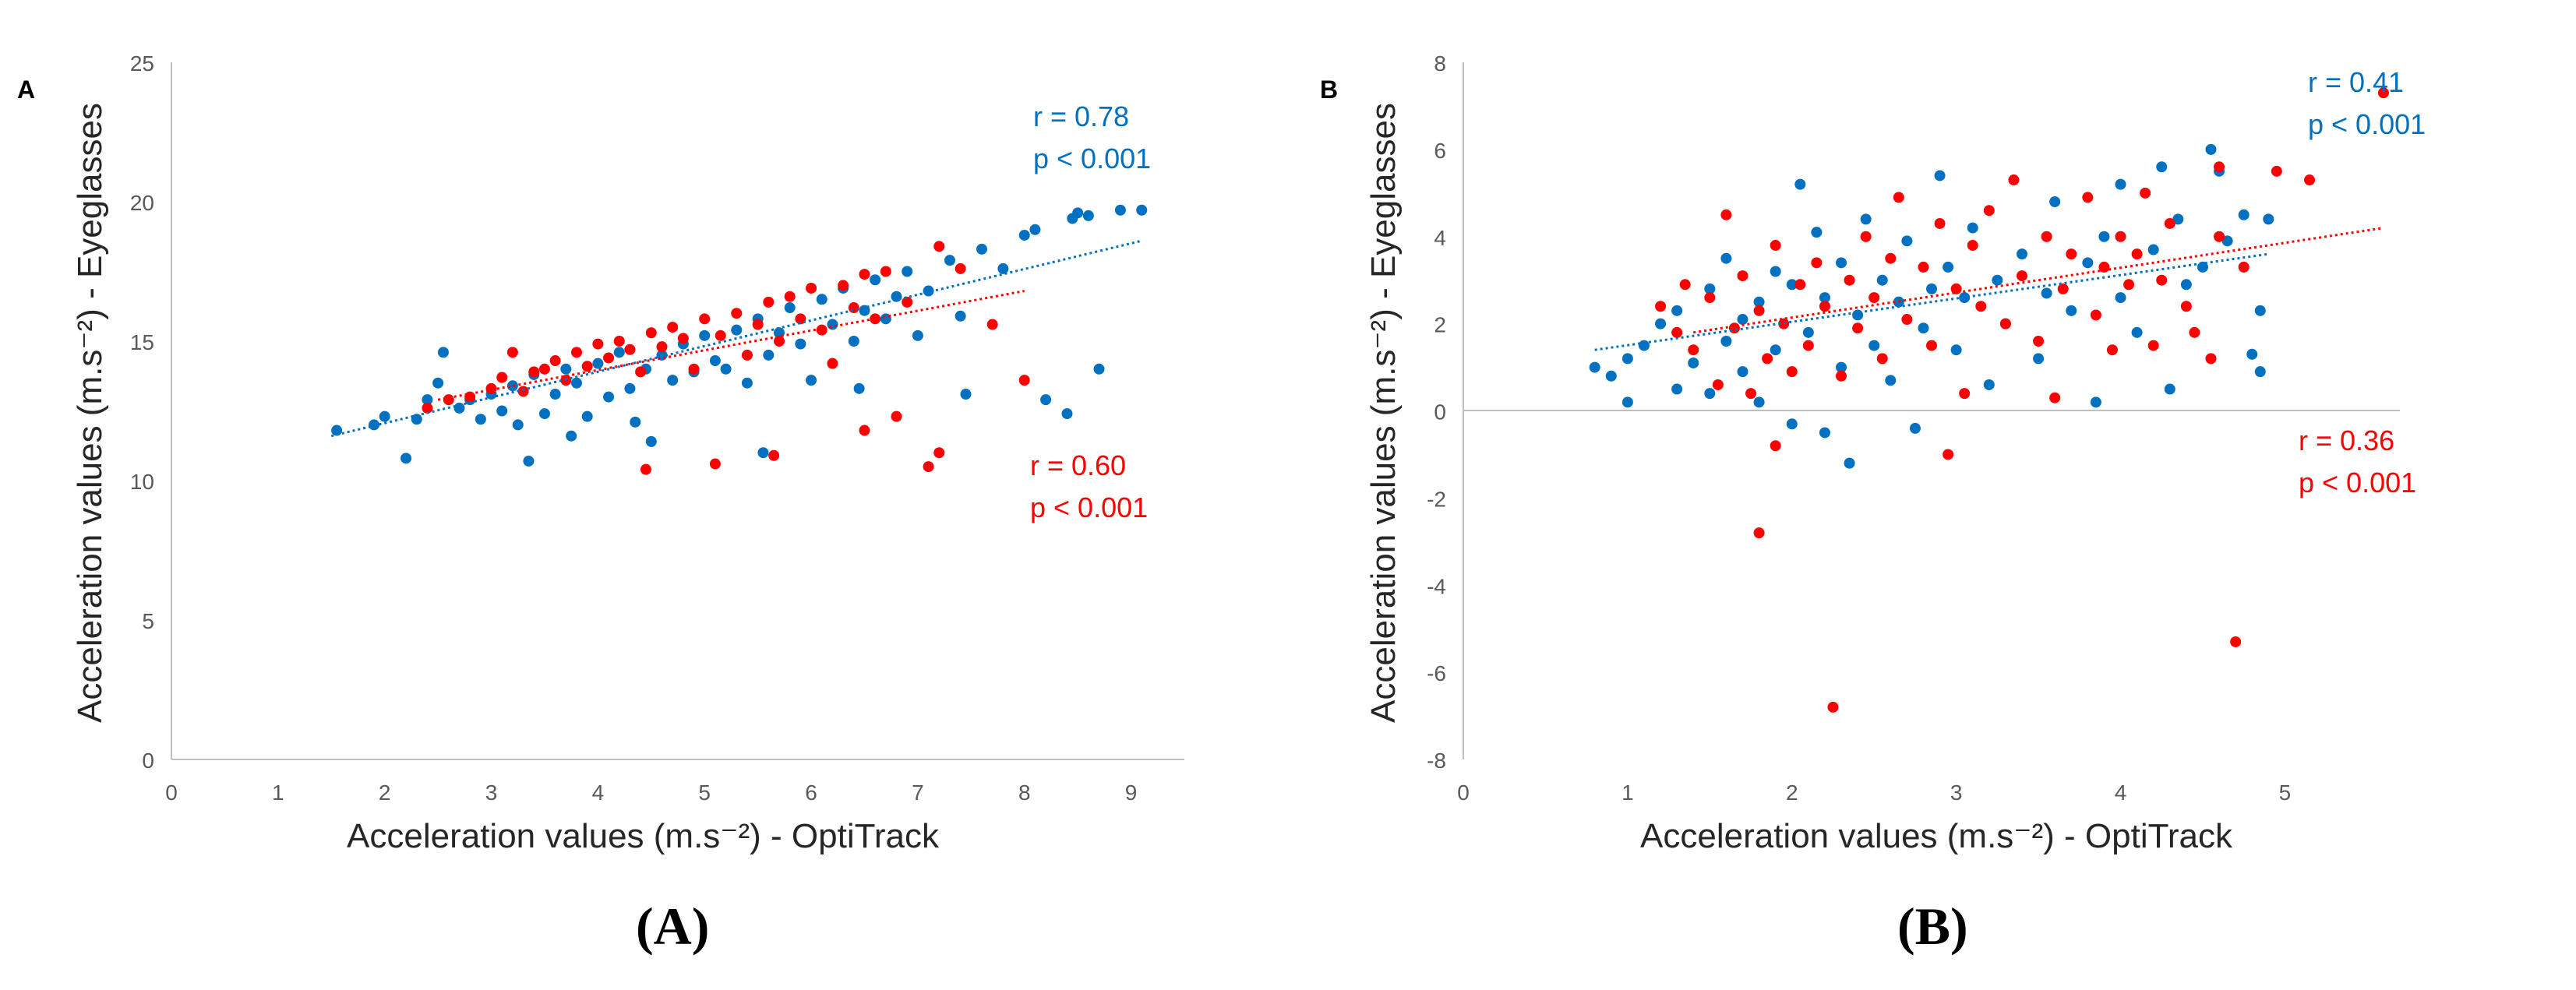  Describe the element at coordinates (1436, 499) in the screenshot. I see `y-tick-label: -2` at that location.